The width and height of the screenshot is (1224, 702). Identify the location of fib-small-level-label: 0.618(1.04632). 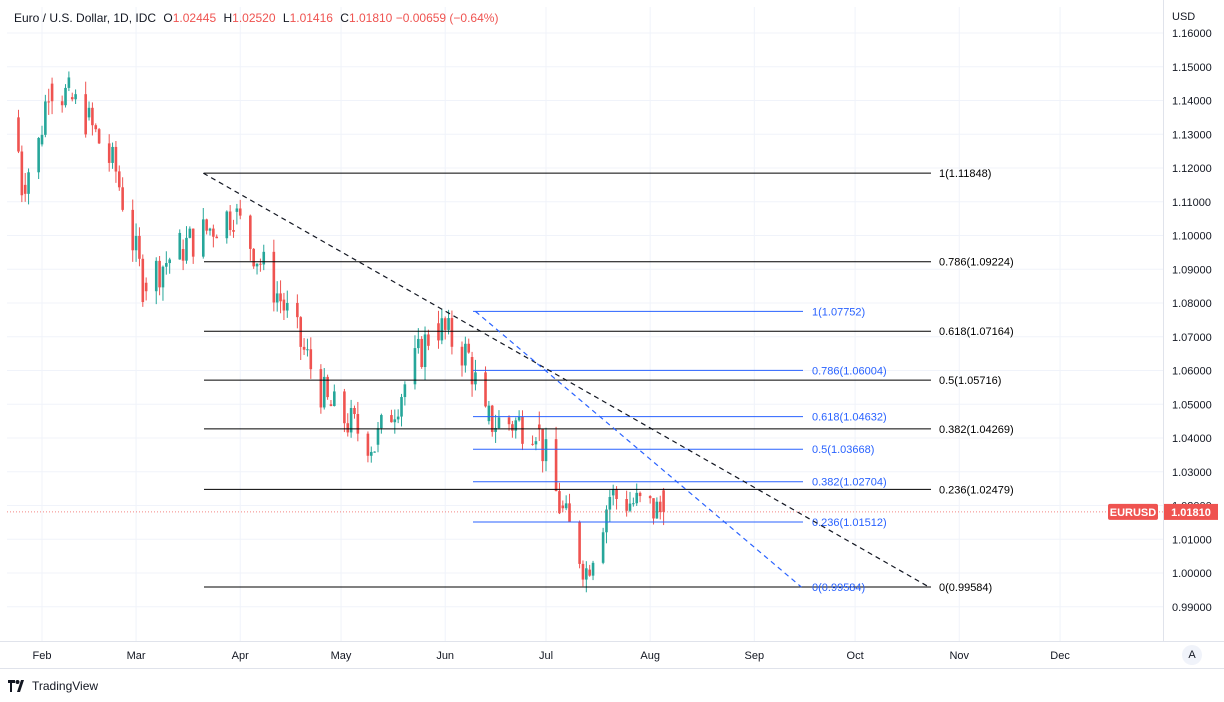
(849, 418).